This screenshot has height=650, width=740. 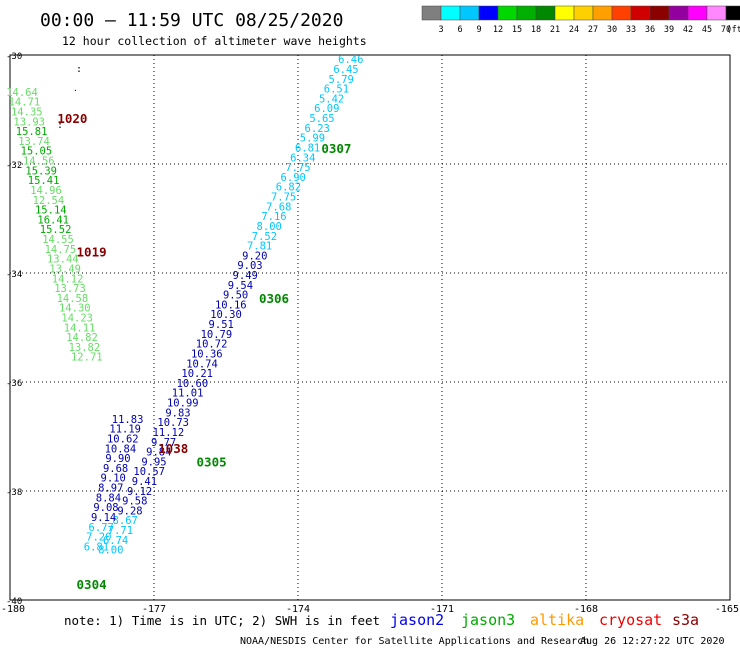 I want to click on colorbar-label: 27, so click(x=593, y=30).